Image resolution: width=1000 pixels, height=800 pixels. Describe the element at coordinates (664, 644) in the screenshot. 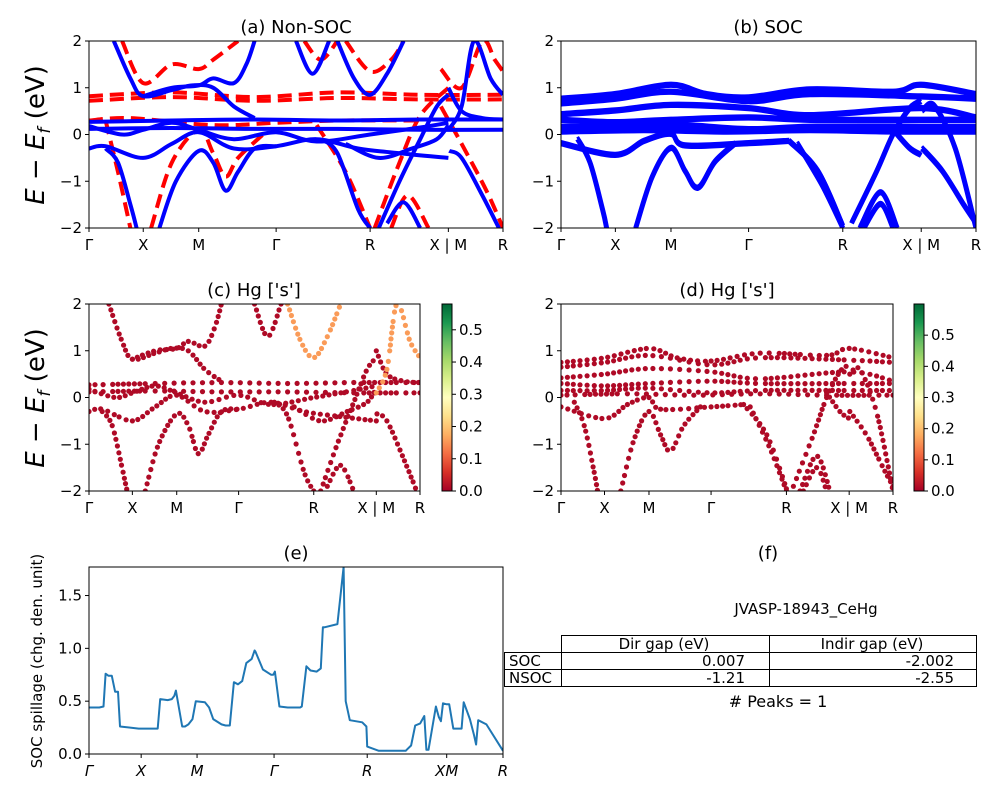

I see `table-header-dir-gap: Dir gap (eV)` at that location.